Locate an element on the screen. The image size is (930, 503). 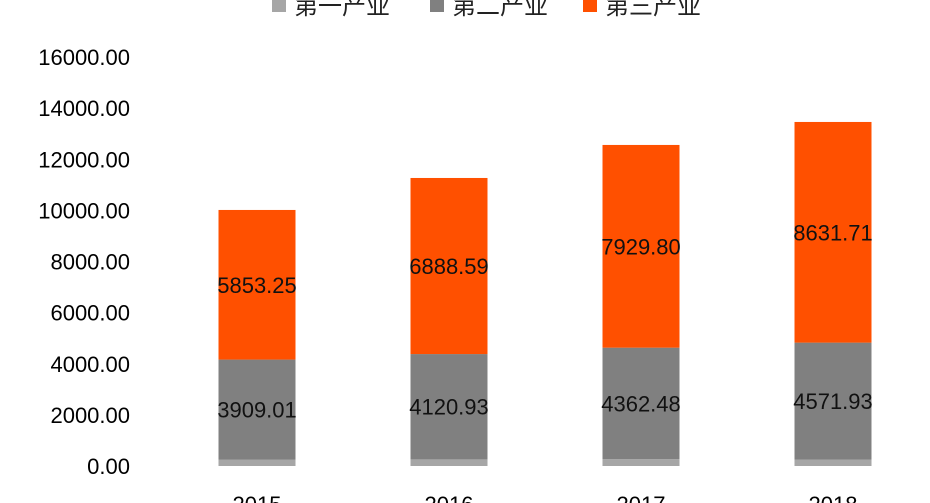
y-tick-label: 16000.00 is located at coordinates (84, 57).